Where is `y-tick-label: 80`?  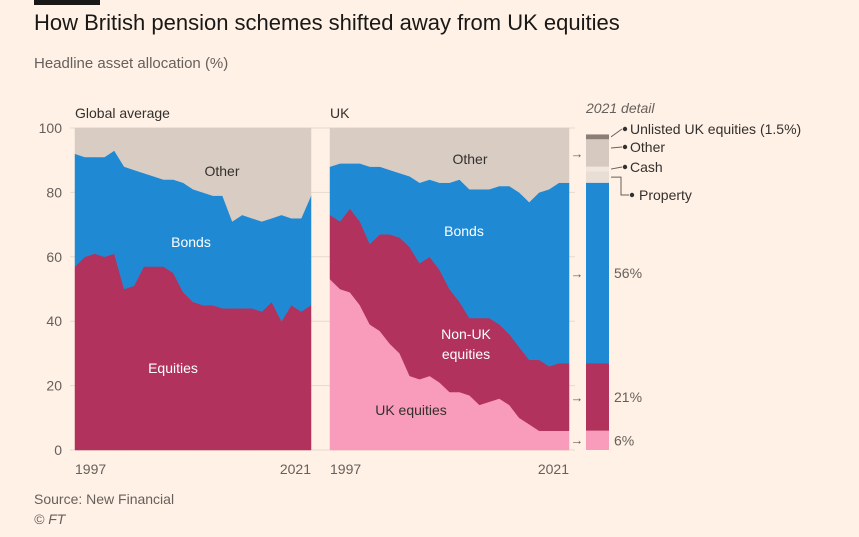
y-tick-label: 80 is located at coordinates (54, 192).